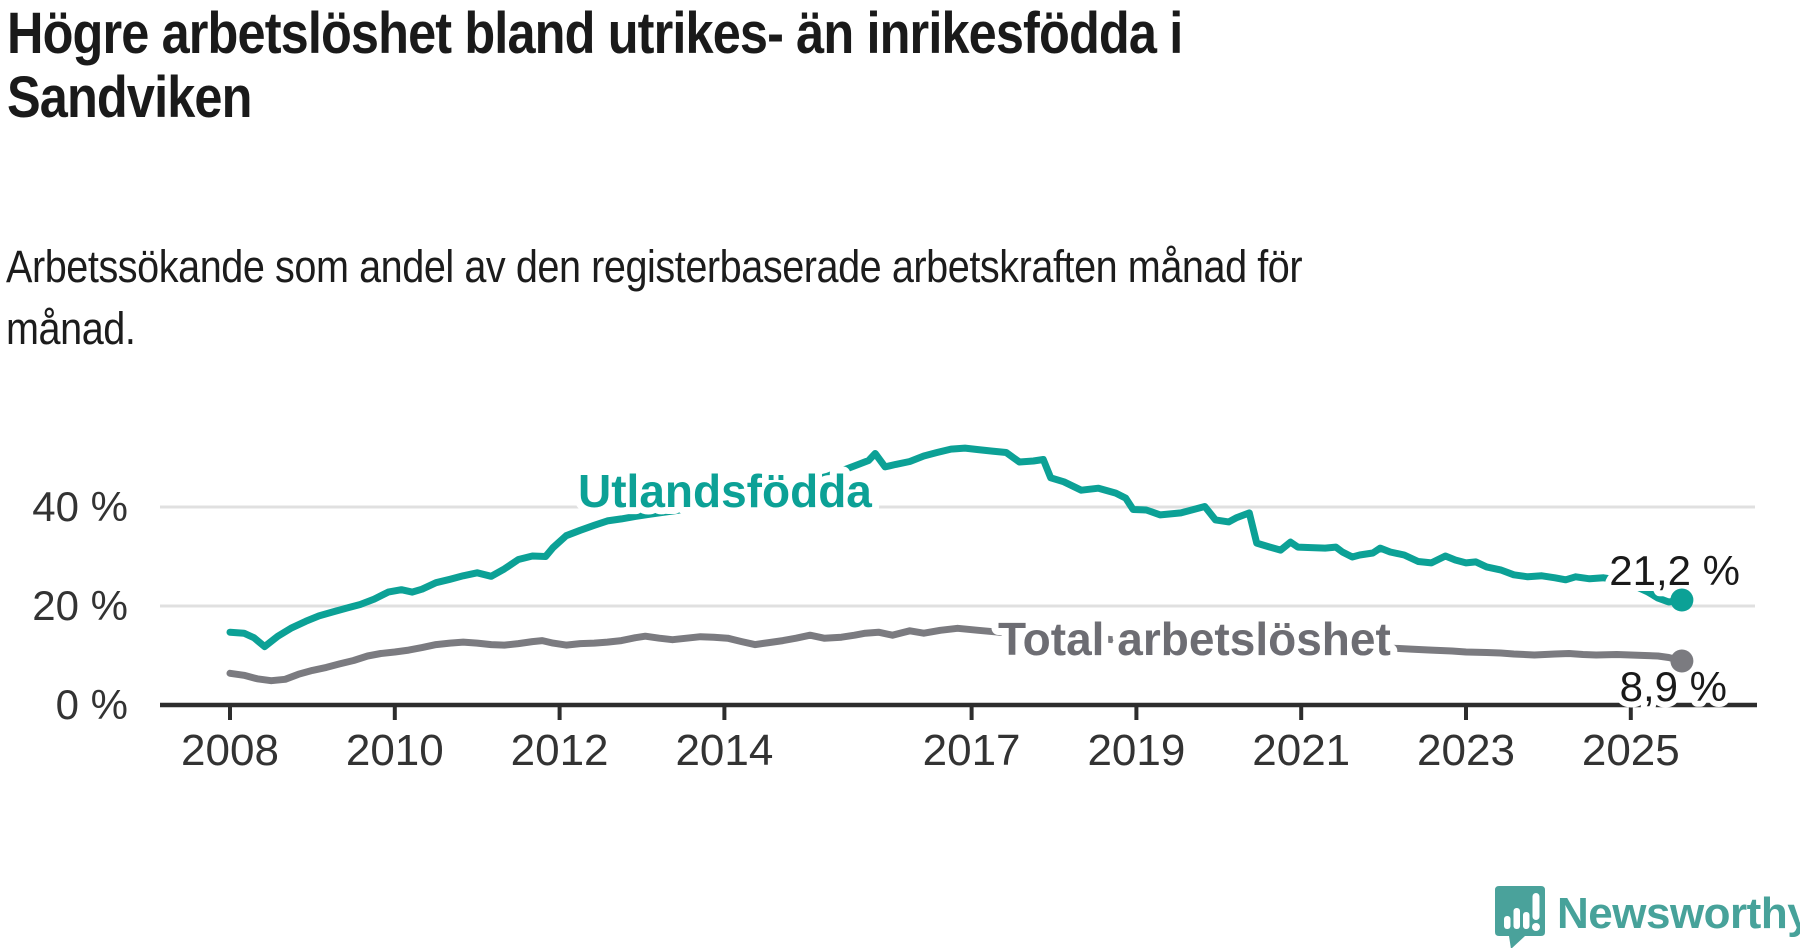 The width and height of the screenshot is (1800, 948). Describe the element at coordinates (71, 328) in the screenshot. I see `subtitle-line-2: månad.` at that location.